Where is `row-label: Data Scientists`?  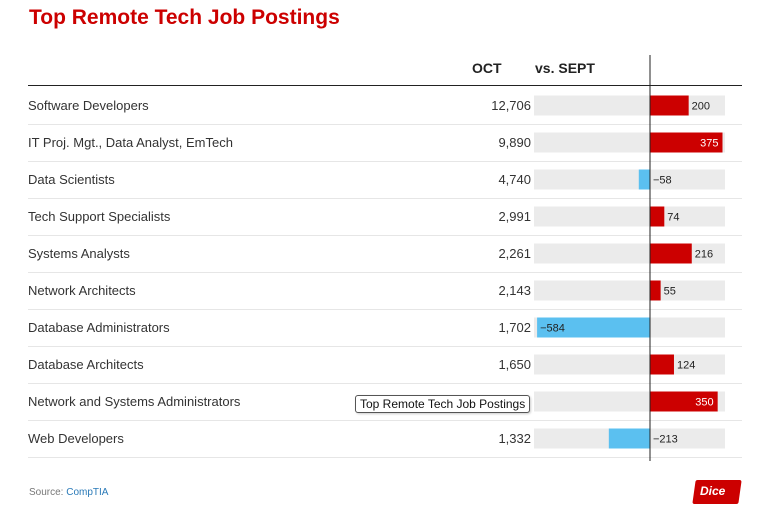 row-label: Data Scientists is located at coordinates (71, 179).